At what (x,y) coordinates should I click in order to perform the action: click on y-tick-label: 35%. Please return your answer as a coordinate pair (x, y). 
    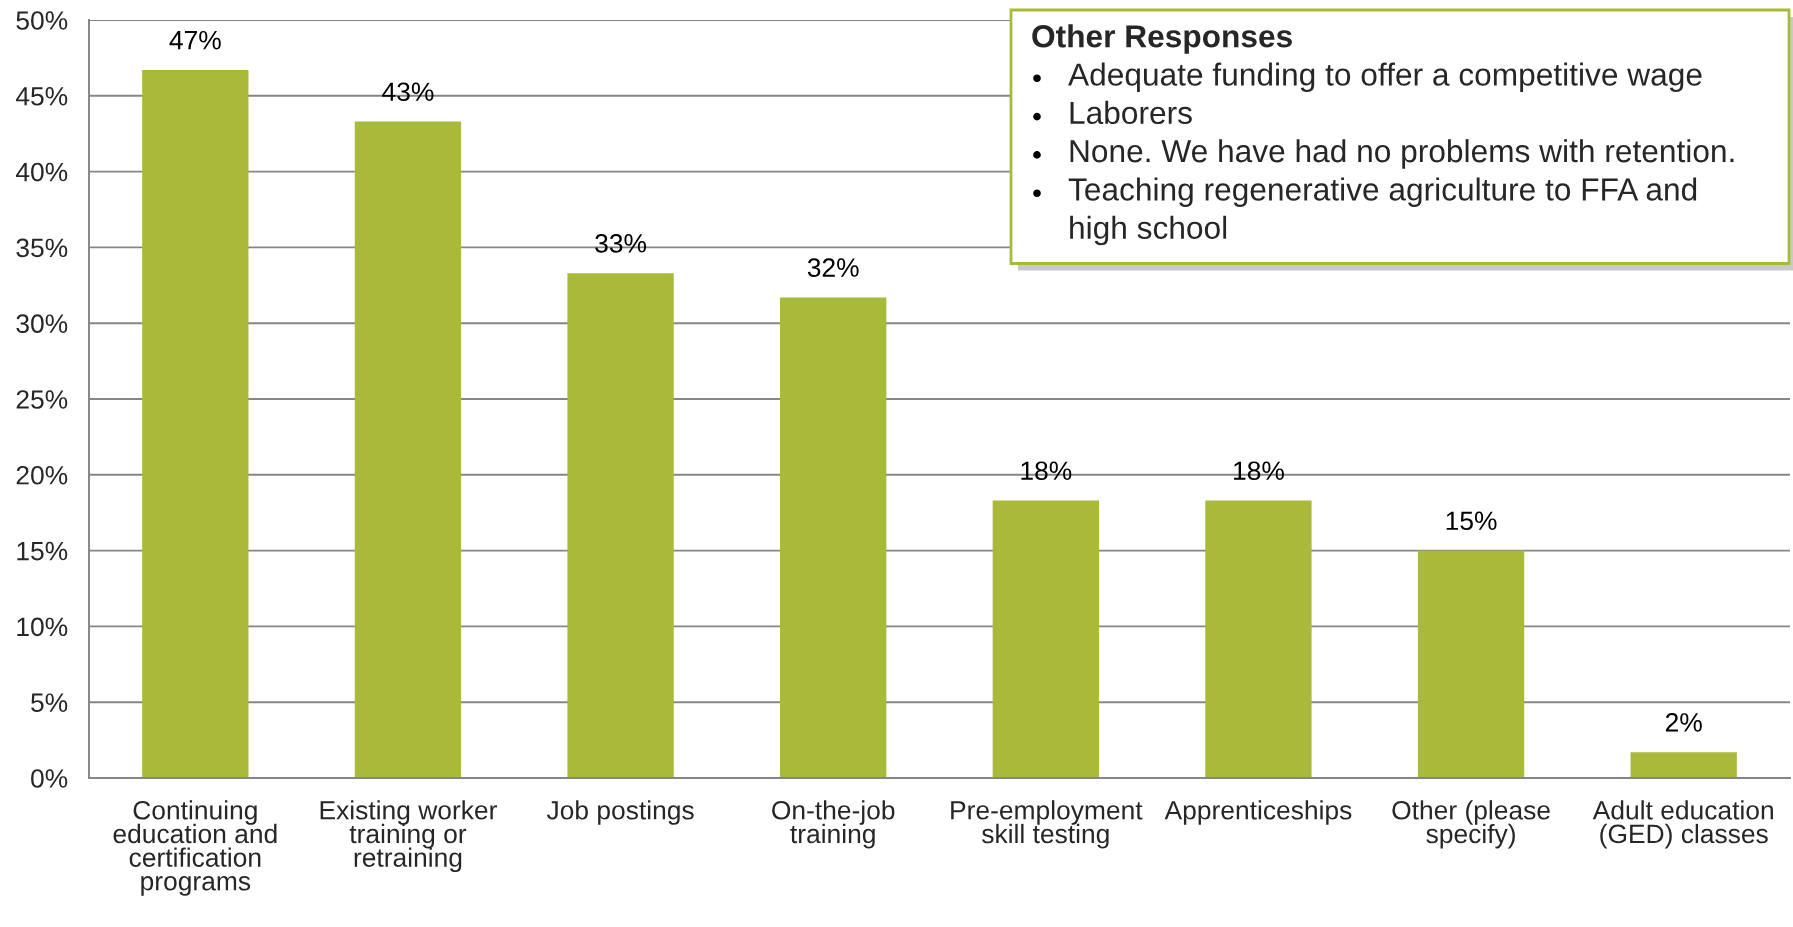
    Looking at the image, I should click on (42, 248).